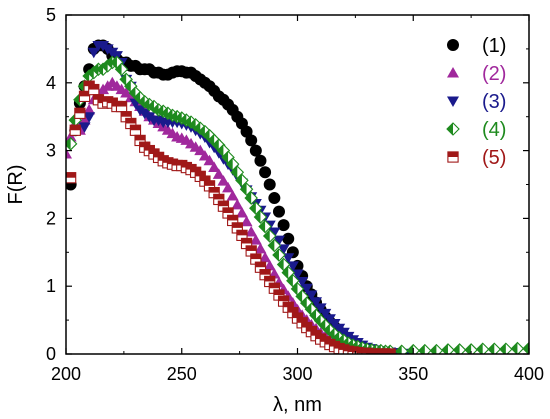 The width and height of the screenshot is (550, 419). Describe the element at coordinates (413, 374) in the screenshot. I see `x-tick-label: 350` at that location.